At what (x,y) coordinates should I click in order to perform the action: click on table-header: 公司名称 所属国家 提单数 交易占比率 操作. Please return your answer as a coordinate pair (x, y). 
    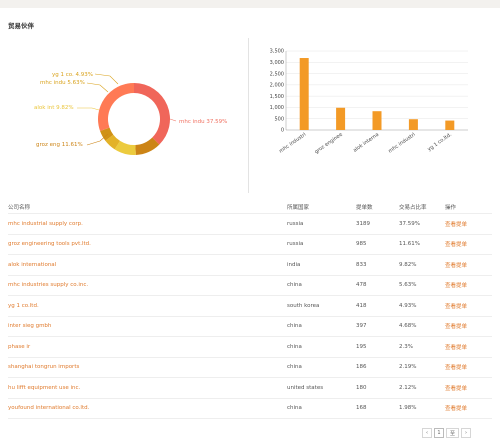
    Looking at the image, I should click on (250, 207).